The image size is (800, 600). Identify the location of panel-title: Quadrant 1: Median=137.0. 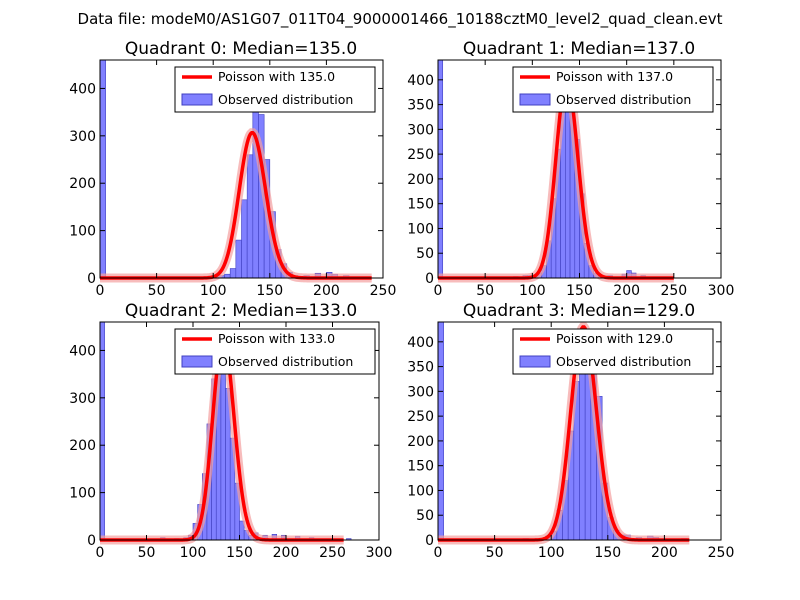
(579, 49).